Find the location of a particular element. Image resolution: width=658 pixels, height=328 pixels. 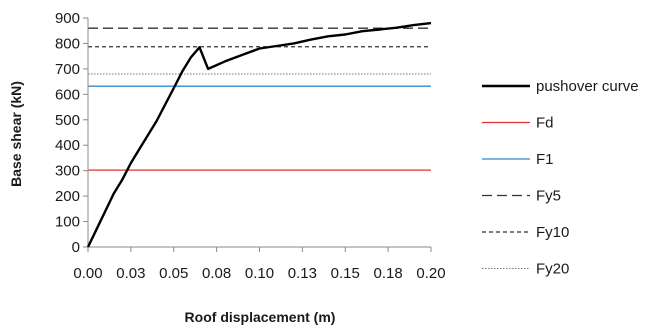

legend-label-fy20: Fy20 is located at coordinates (552, 269).